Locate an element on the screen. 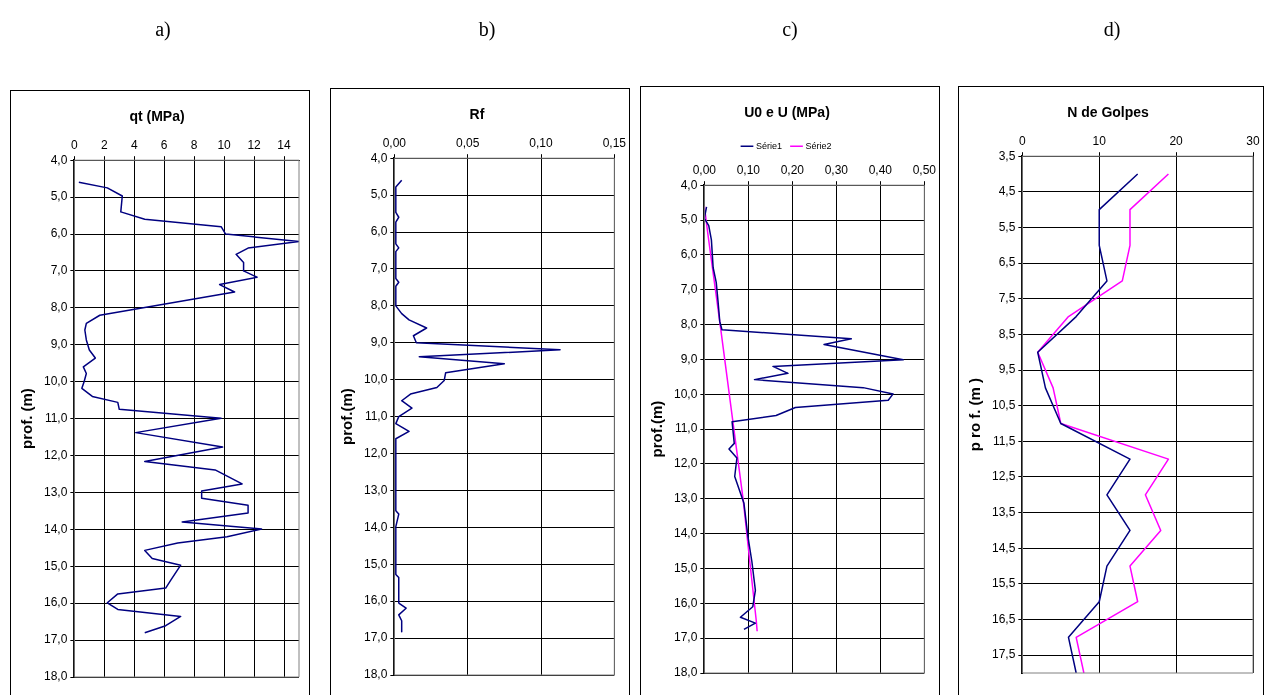 Image resolution: width=1266 pixels, height=695 pixels. chart-title: U0 e U (MPa) is located at coordinates (787, 112).